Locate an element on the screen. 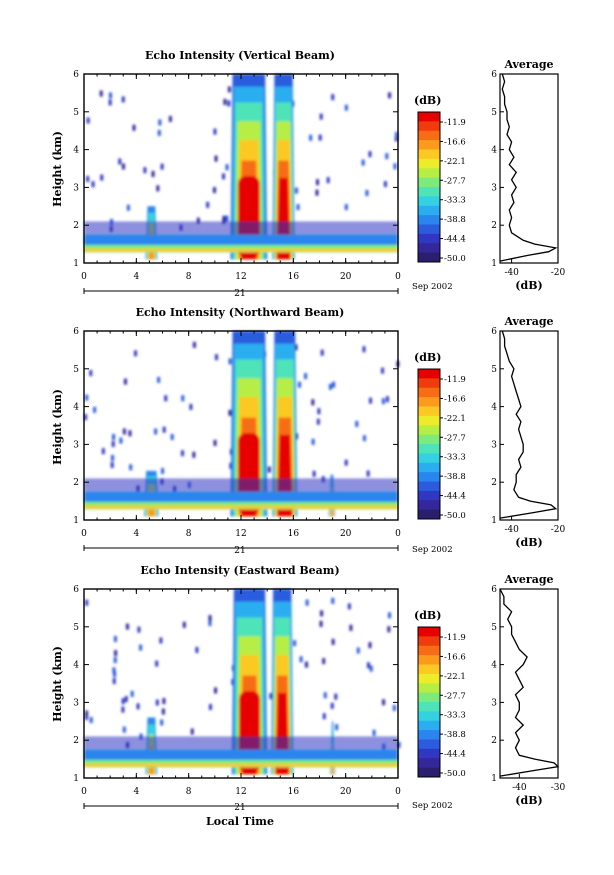  y-axis-label: Height (km) is located at coordinates (57, 684).